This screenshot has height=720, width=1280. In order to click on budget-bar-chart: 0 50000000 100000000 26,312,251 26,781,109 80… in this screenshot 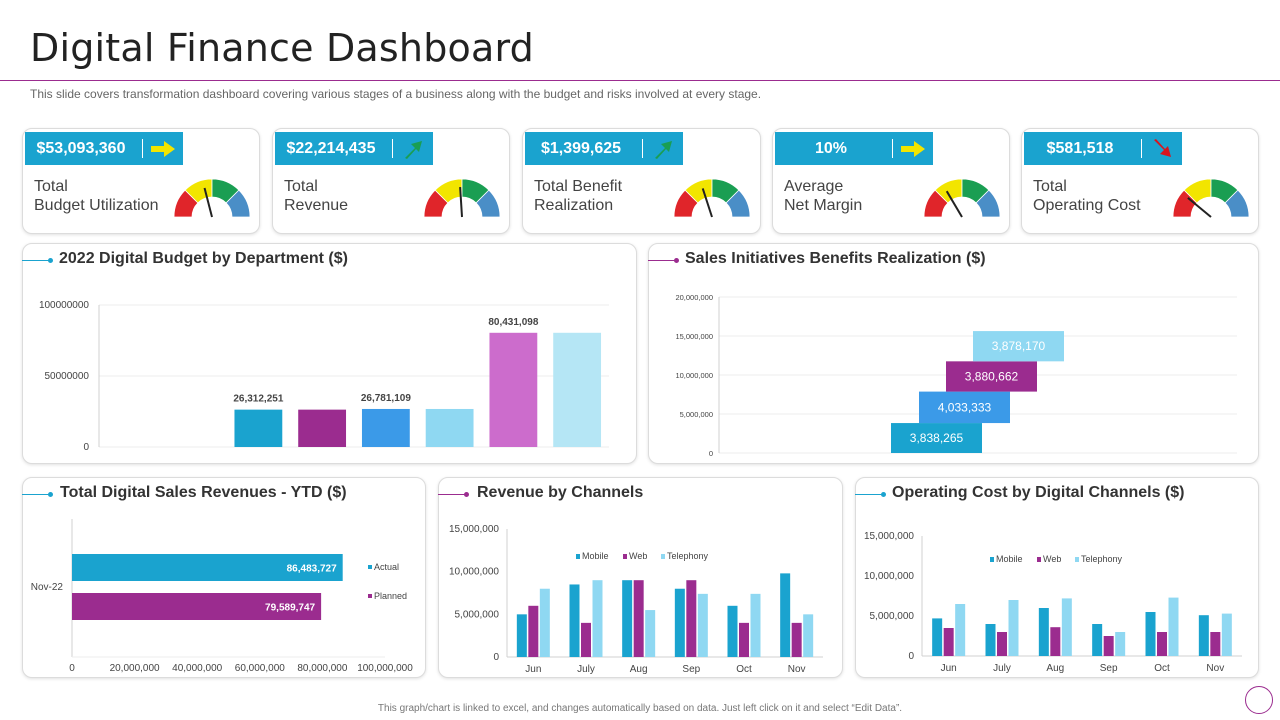, I will do `click(329, 370)`.